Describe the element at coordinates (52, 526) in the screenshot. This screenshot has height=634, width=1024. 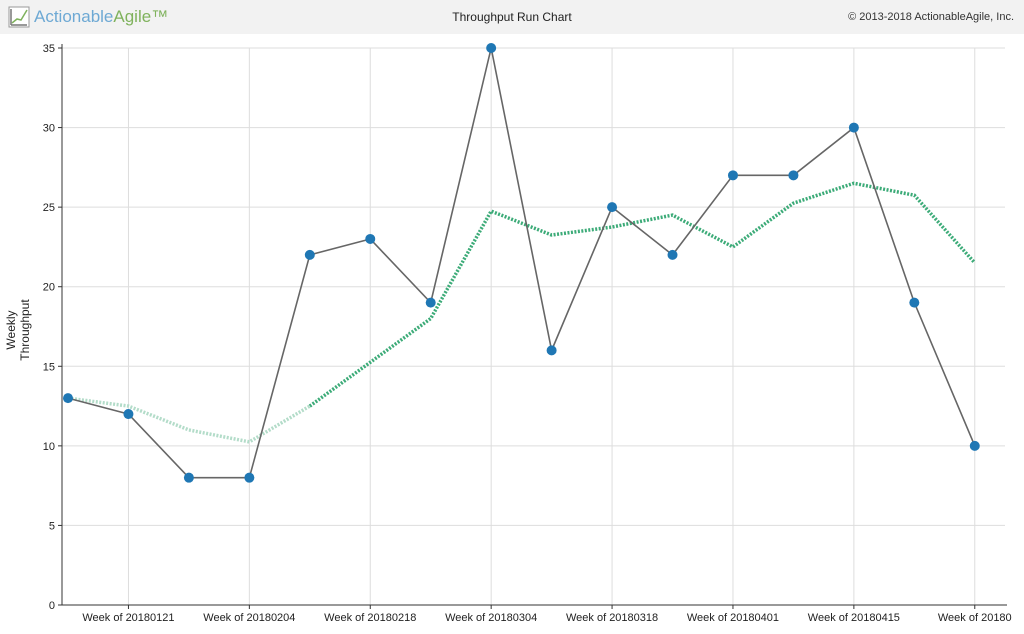
I see `y-tick-label: 5` at that location.